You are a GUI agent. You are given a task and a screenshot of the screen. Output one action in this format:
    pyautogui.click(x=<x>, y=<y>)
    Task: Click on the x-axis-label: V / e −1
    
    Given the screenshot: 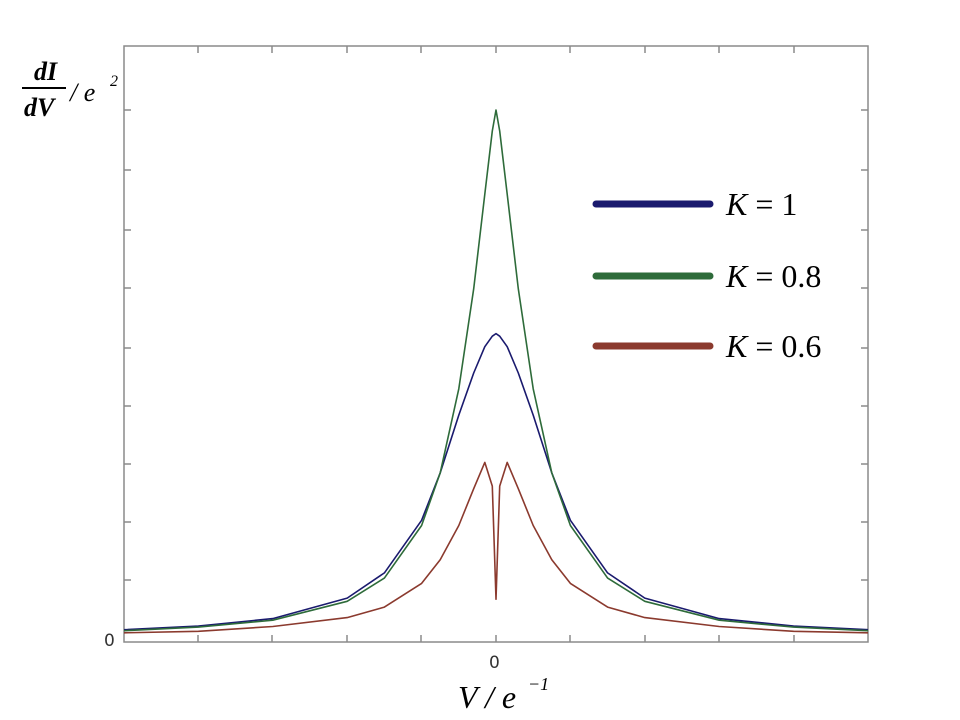 What is the action you would take?
    pyautogui.click(x=503, y=694)
    